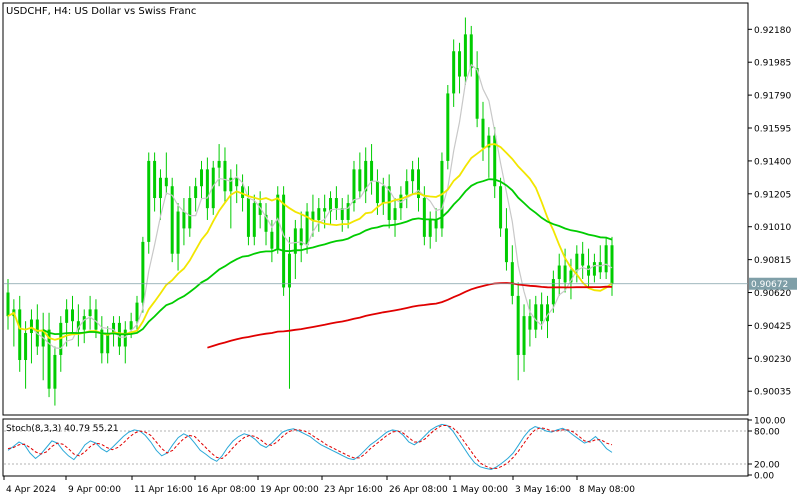 The width and height of the screenshot is (800, 504). Describe the element at coordinates (310, 447) in the screenshot. I see `stoch-main-line` at that location.